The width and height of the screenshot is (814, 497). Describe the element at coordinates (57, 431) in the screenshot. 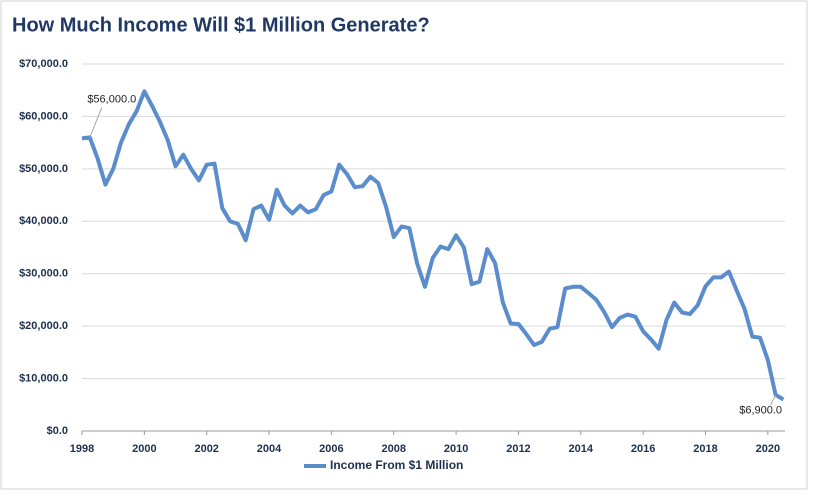

I see `y-tick-label: $0.0` at that location.